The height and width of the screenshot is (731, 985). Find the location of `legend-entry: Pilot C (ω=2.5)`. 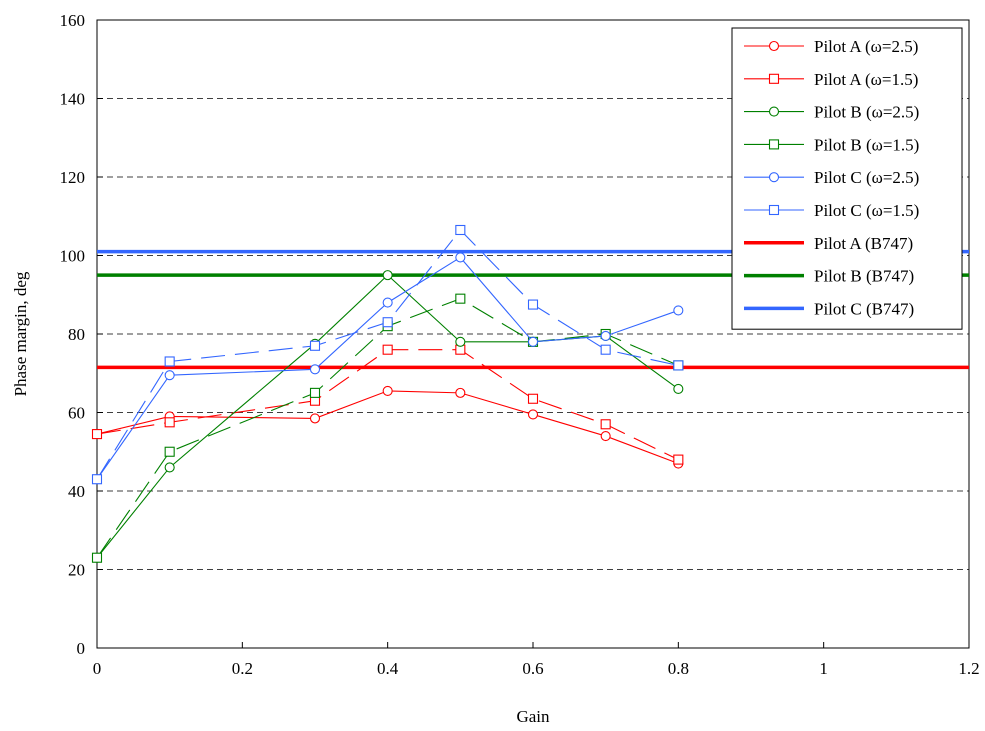

legend-entry: Pilot C (ω=2.5) is located at coordinates (831, 177).